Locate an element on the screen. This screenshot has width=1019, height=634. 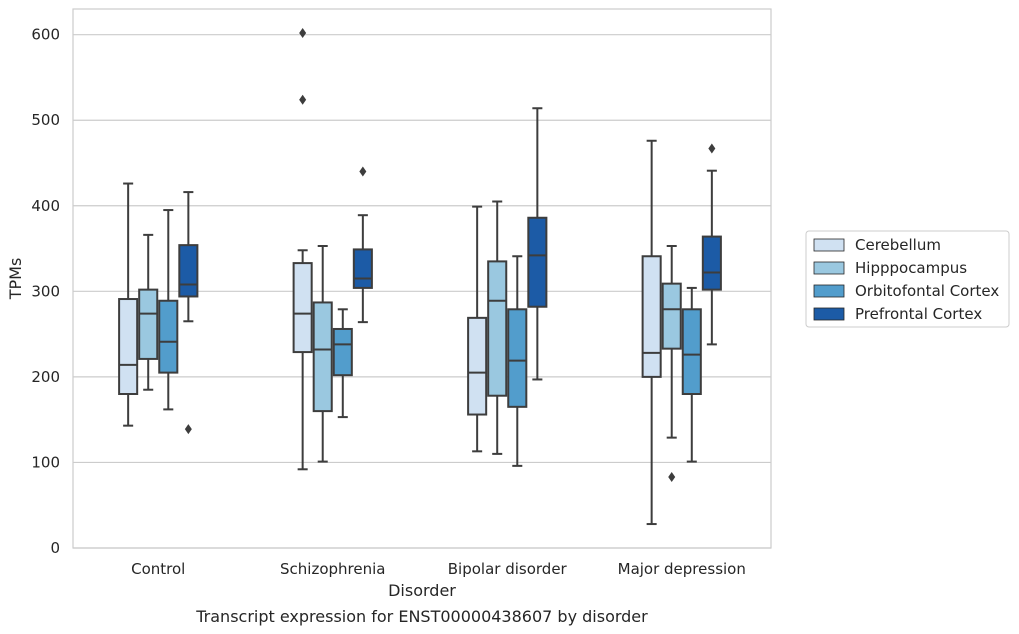
legend-label: Orbitofontal Cortex is located at coordinates (927, 291).